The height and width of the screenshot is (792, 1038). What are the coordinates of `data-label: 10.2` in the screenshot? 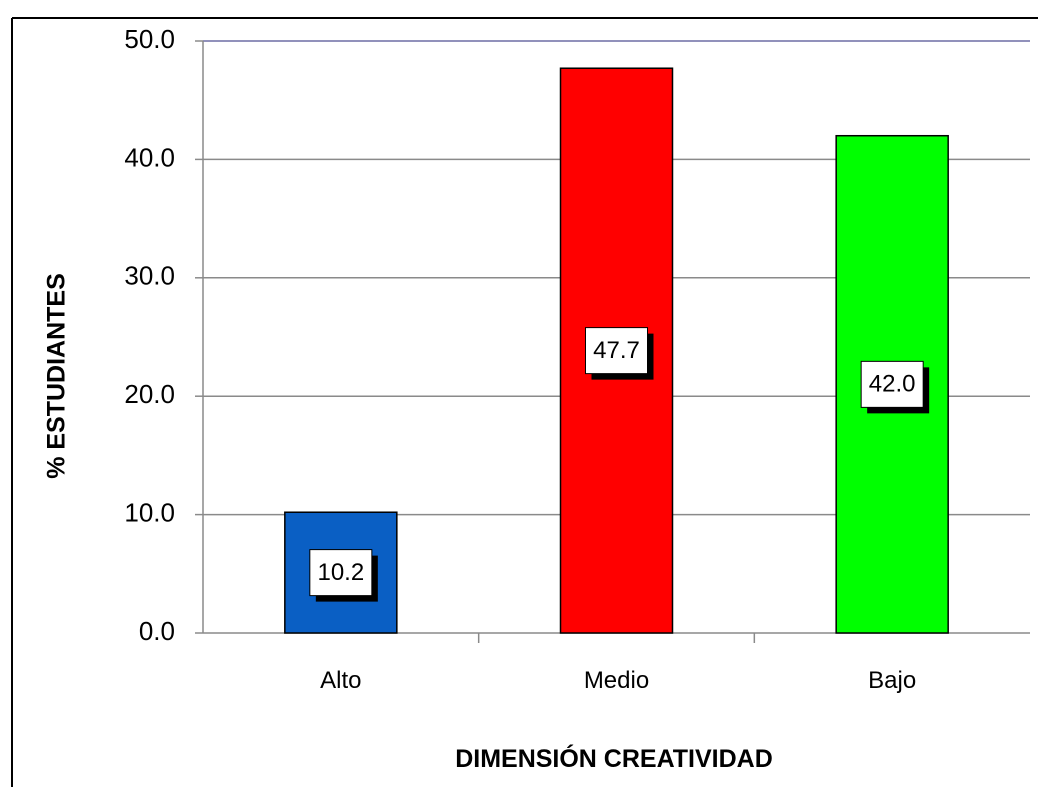 It's located at (340, 572).